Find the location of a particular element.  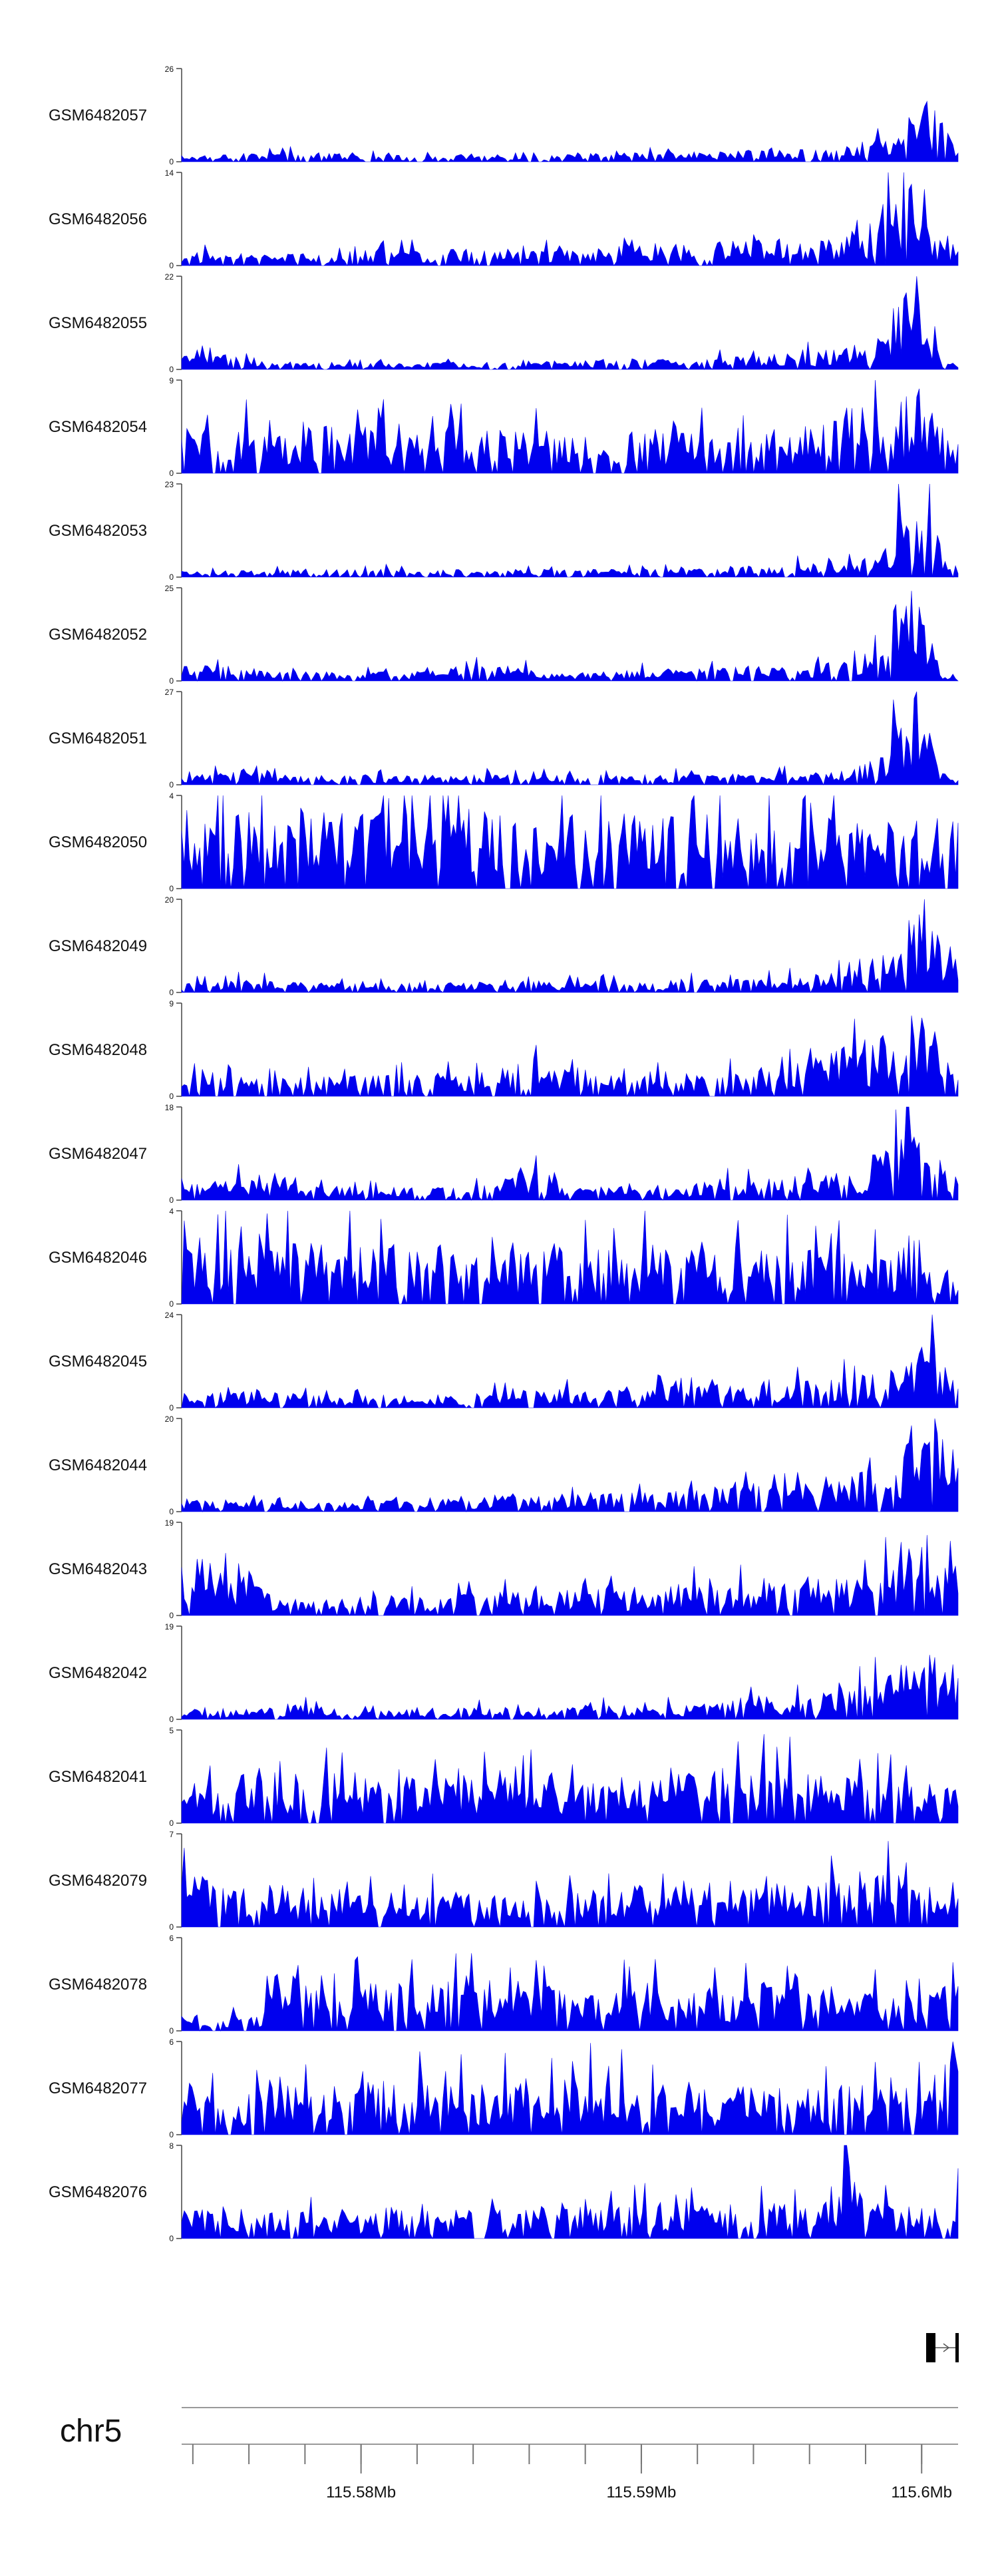

y-tick-label-max: 7 is located at coordinates (171, 1834).